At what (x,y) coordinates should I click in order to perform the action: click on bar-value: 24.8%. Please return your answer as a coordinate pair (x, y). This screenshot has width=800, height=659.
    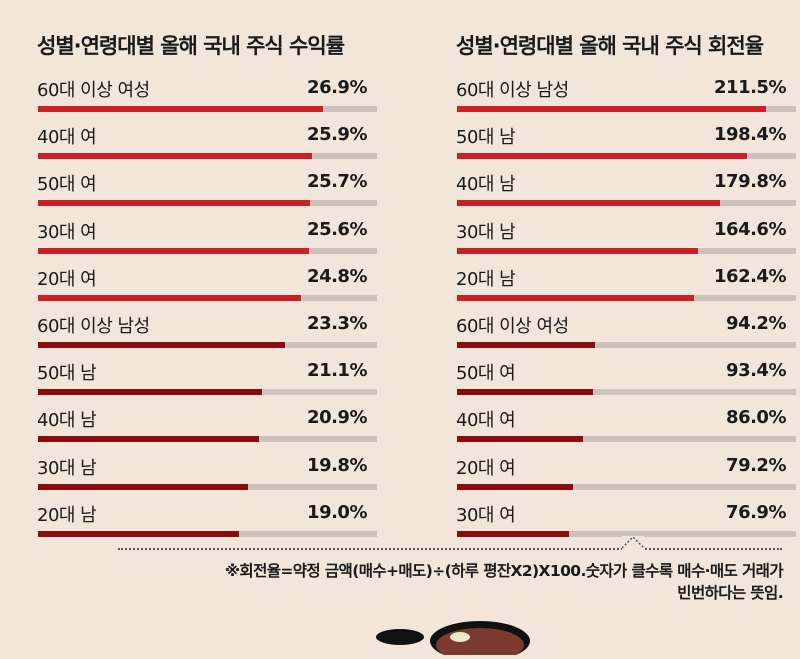
    Looking at the image, I should click on (337, 276).